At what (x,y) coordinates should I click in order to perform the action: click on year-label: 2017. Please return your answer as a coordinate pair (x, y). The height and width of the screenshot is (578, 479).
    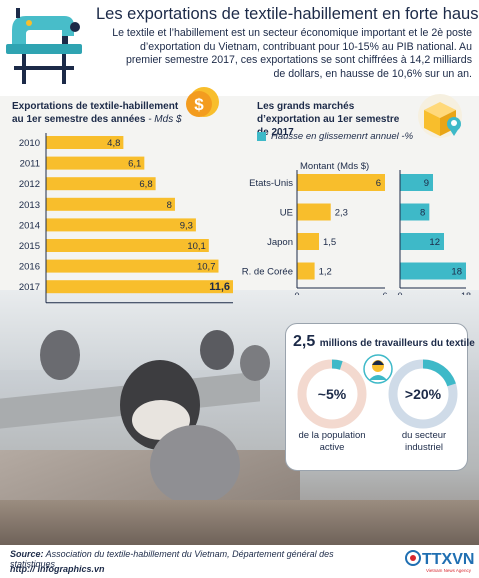
    Looking at the image, I should click on (29, 287).